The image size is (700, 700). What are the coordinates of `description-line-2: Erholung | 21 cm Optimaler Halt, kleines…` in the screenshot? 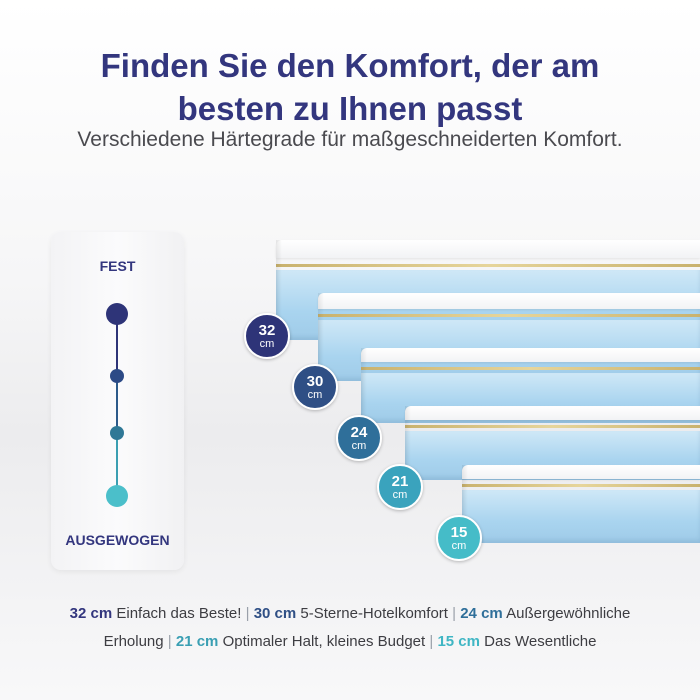 It's located at (350, 642).